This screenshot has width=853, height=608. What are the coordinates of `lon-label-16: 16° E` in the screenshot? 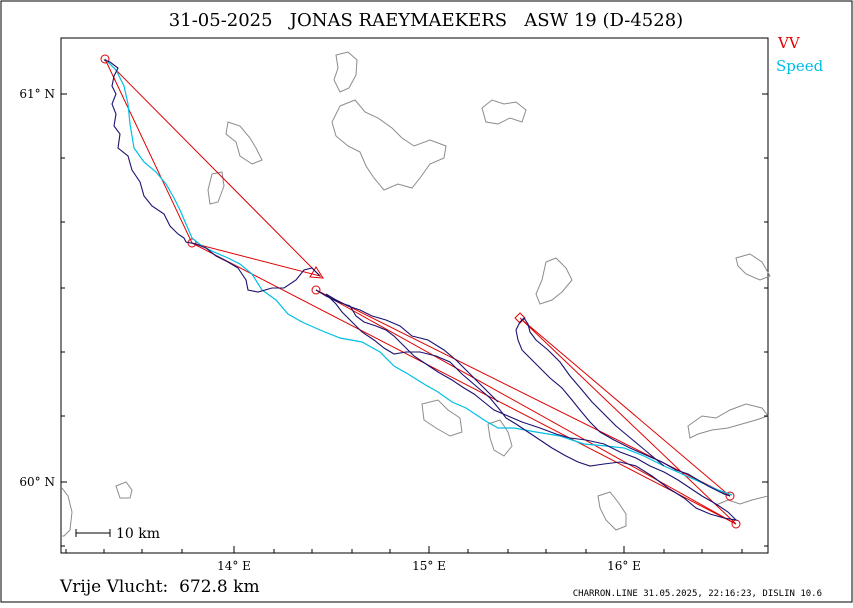 It's located at (624, 566).